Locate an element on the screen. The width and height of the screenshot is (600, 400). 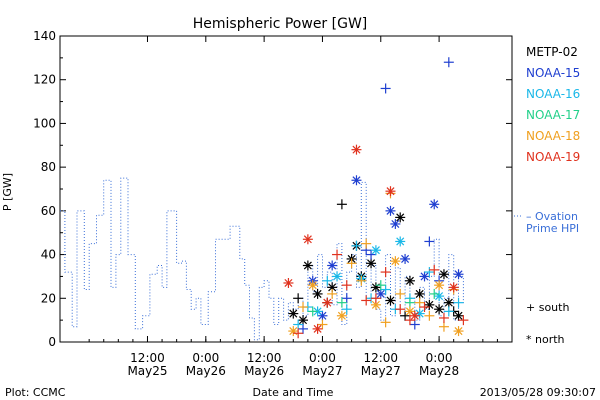
legend-entry: NOAA-17 is located at coordinates (553, 115).